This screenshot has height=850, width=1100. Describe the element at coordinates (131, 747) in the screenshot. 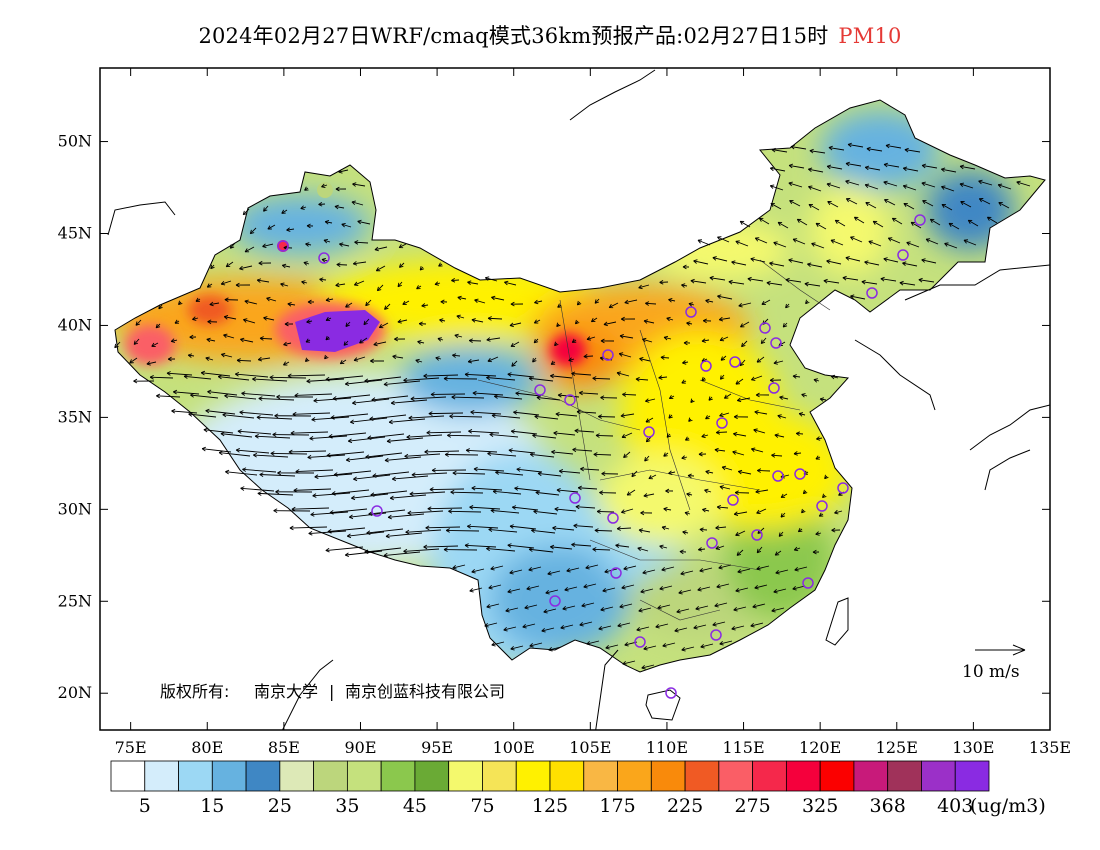

I see `lon-tick-label: 75E` at that location.